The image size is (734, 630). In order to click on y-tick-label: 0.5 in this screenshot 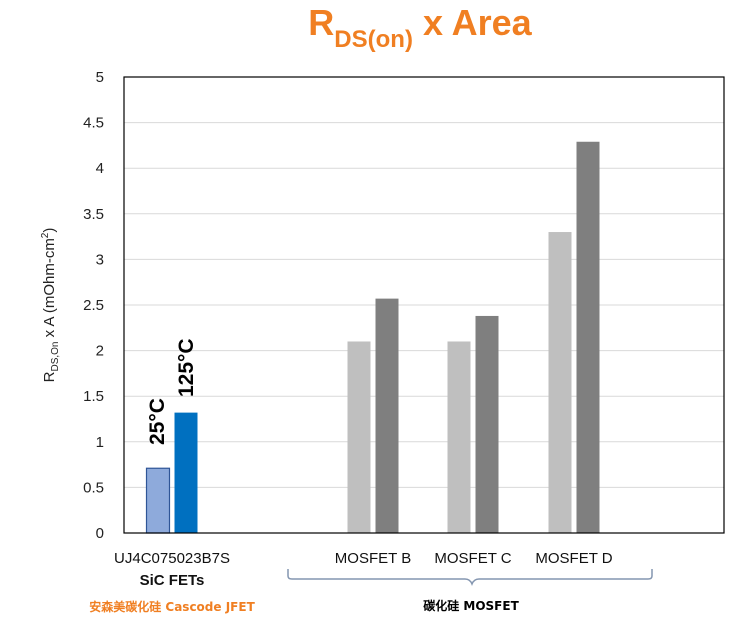, I will do `click(93, 487)`.